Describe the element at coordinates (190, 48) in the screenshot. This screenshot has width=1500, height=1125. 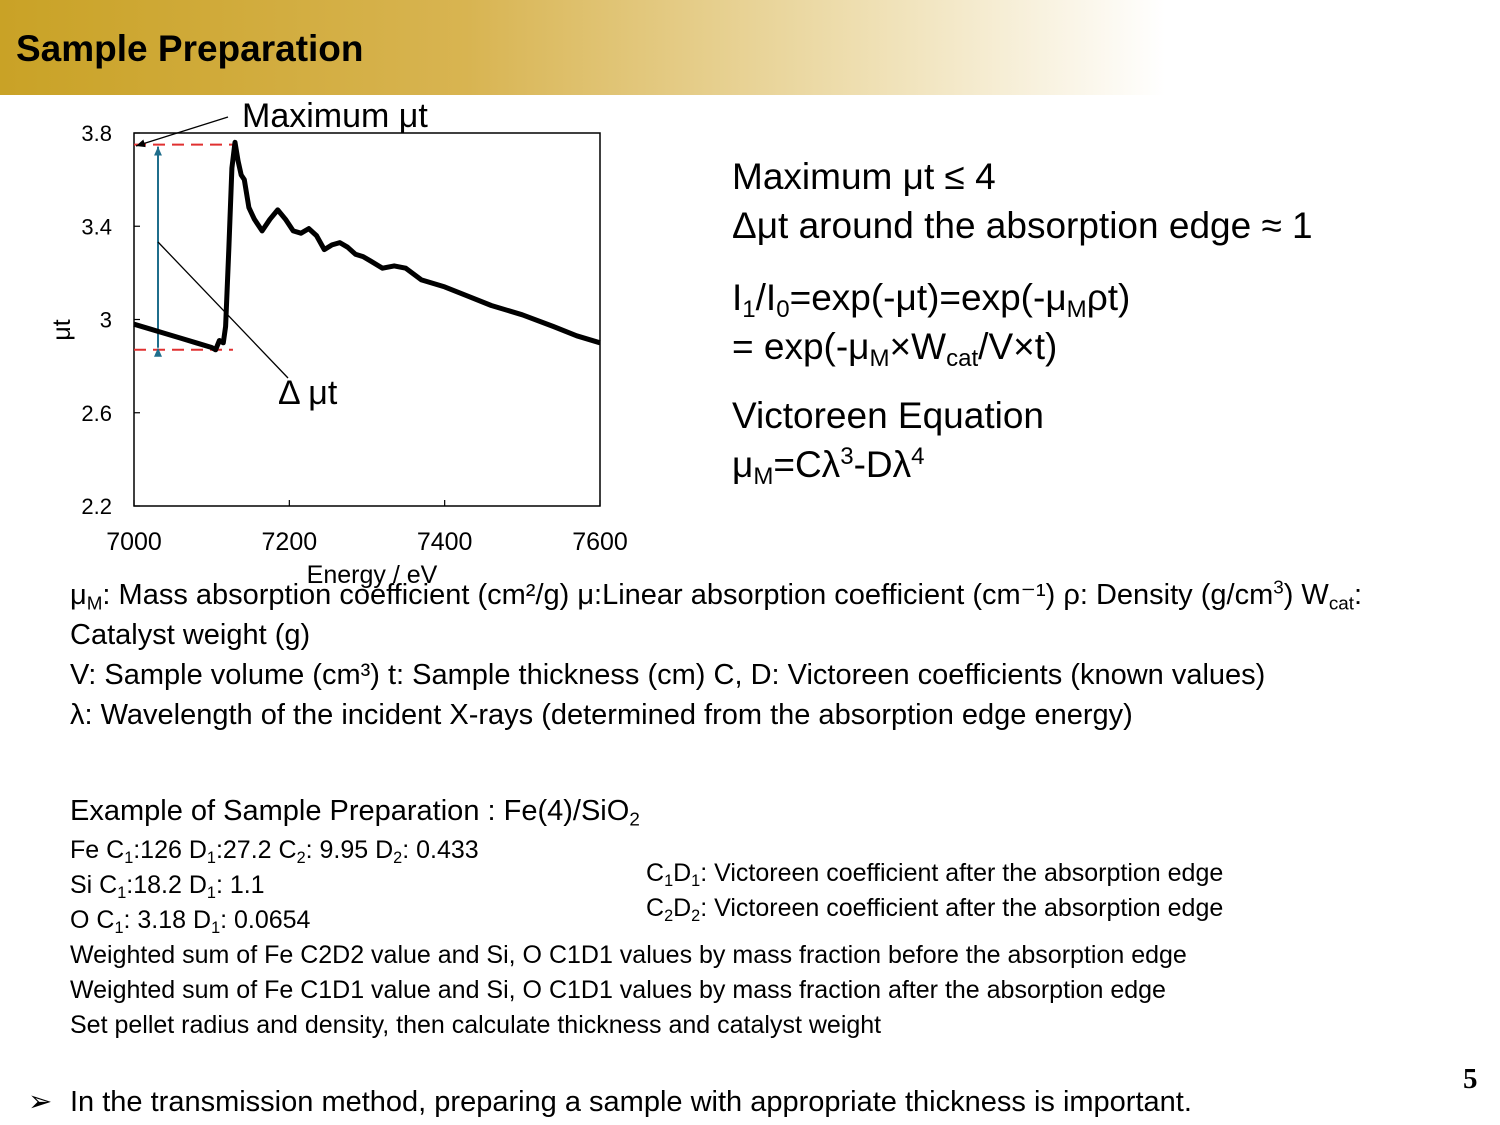
I see `page-title: Sample Preparation` at that location.